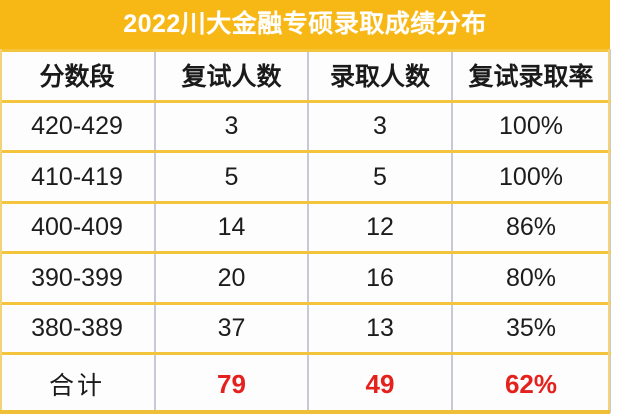 The width and height of the screenshot is (620, 418). I want to click on cell-admit-rate: 35%, so click(531, 329).